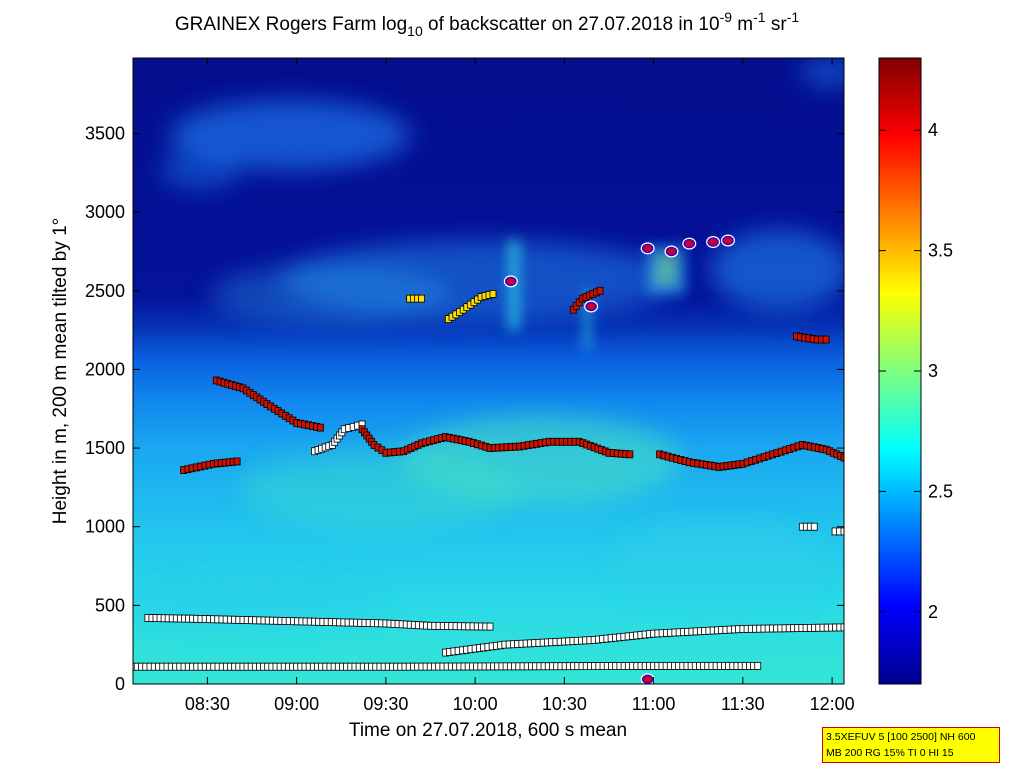 Image resolution: width=1024 pixels, height=767 pixels. Describe the element at coordinates (916, 371) in the screenshot. I see `colorbar-ticks: 2 2.5 3 3.5 4` at that location.